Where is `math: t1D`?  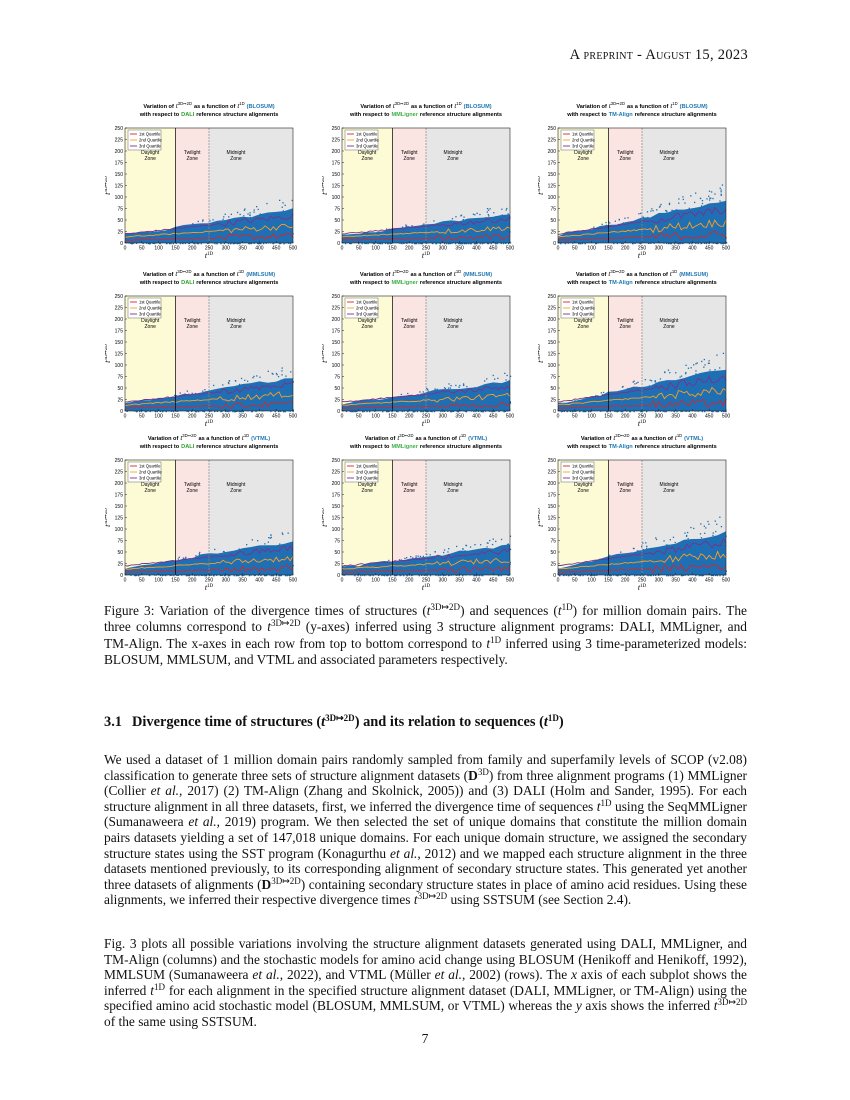
math: t1D is located at coordinates (551, 722).